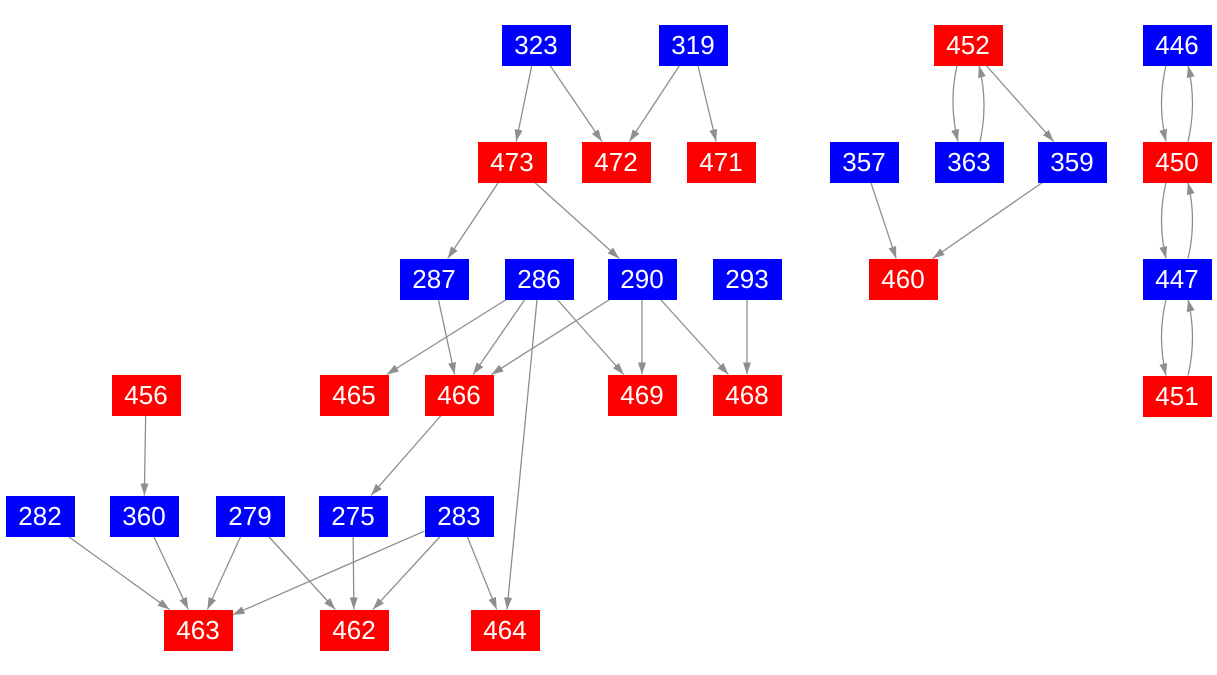 The image size is (1217, 675). What do you see at coordinates (969, 162) in the screenshot?
I see `node-363: 363` at bounding box center [969, 162].